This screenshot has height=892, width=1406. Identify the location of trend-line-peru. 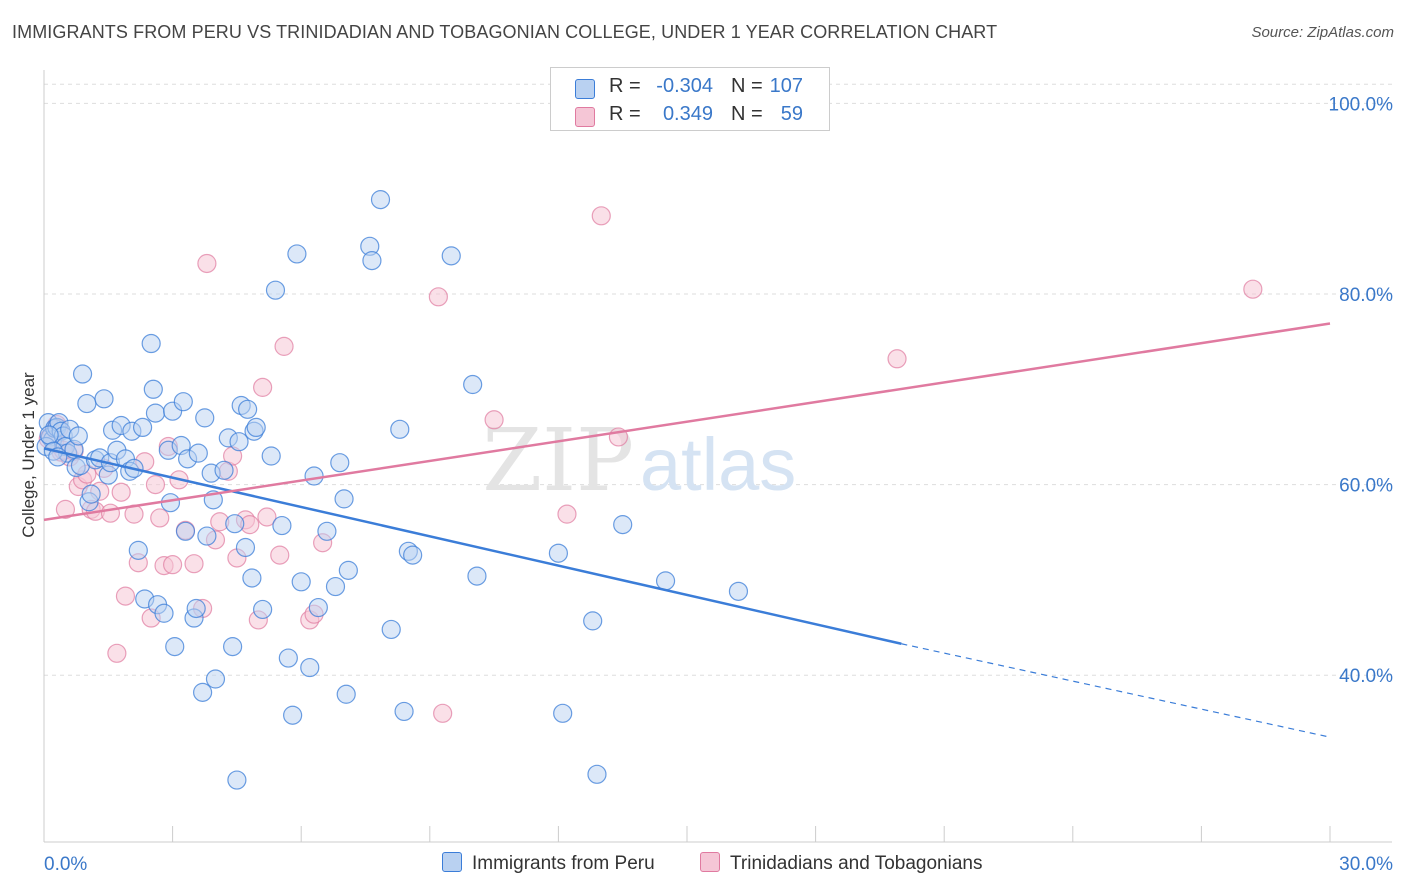
(472, 546).